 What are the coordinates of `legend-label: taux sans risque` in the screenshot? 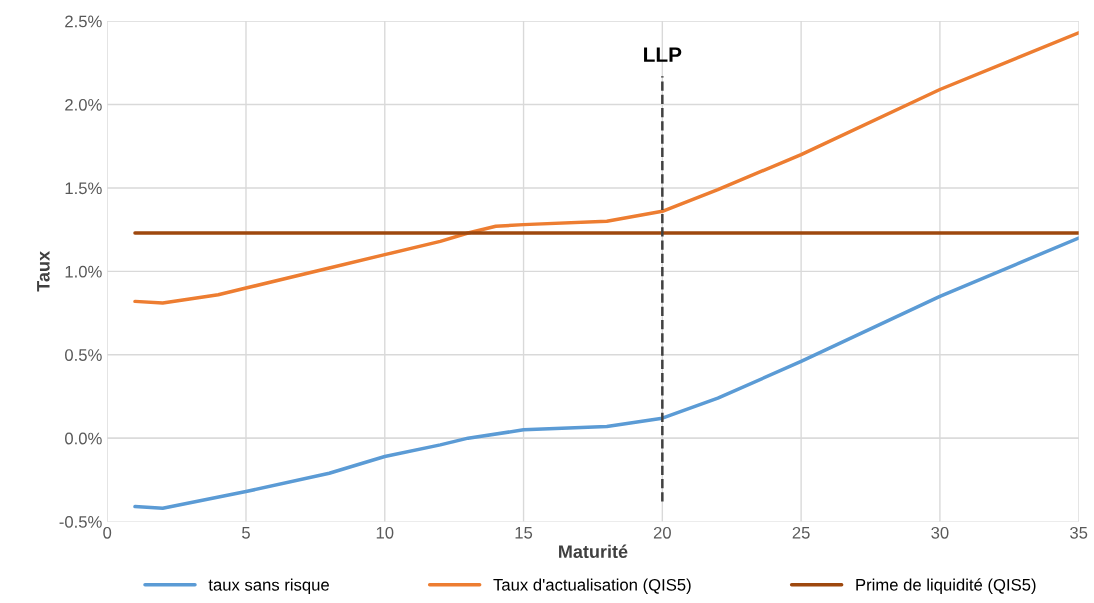 It's located at (268, 586).